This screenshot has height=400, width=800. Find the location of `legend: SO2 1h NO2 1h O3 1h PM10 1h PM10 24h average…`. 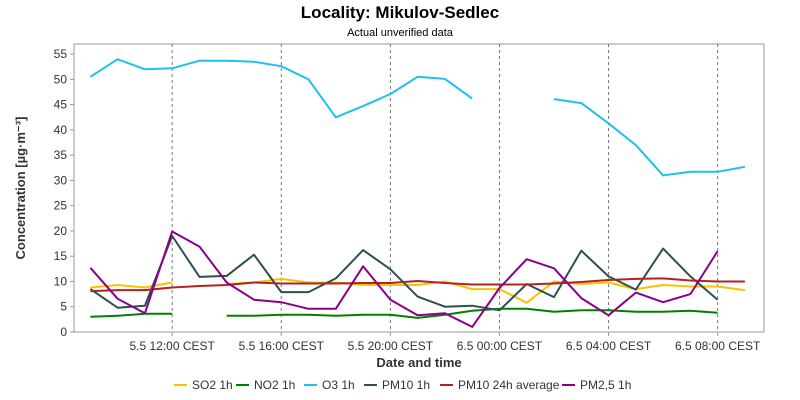

legend: SO2 1h NO2 1h O3 1h PM10 1h PM10 24h average… is located at coordinates (402, 385).